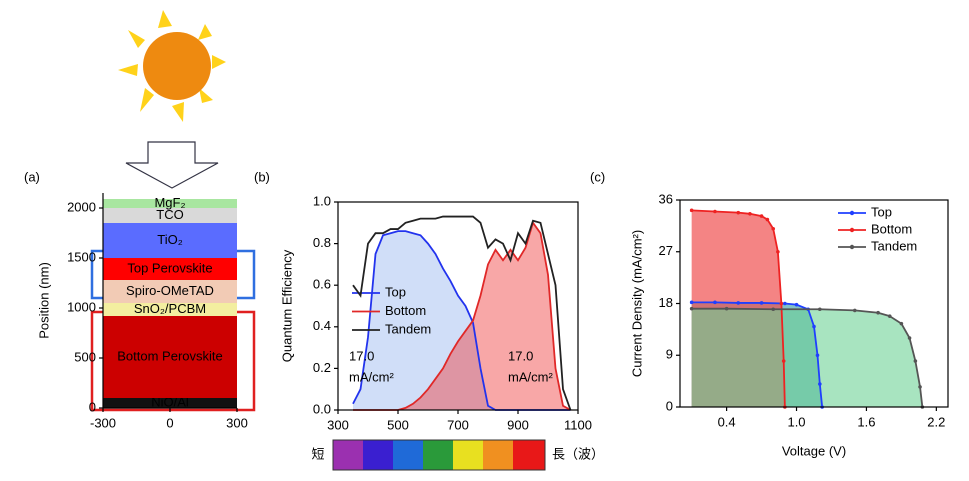 The height and width of the screenshot is (481, 969). Describe the element at coordinates (81, 256) in the screenshot. I see `y-tick-label: 1500` at that location.